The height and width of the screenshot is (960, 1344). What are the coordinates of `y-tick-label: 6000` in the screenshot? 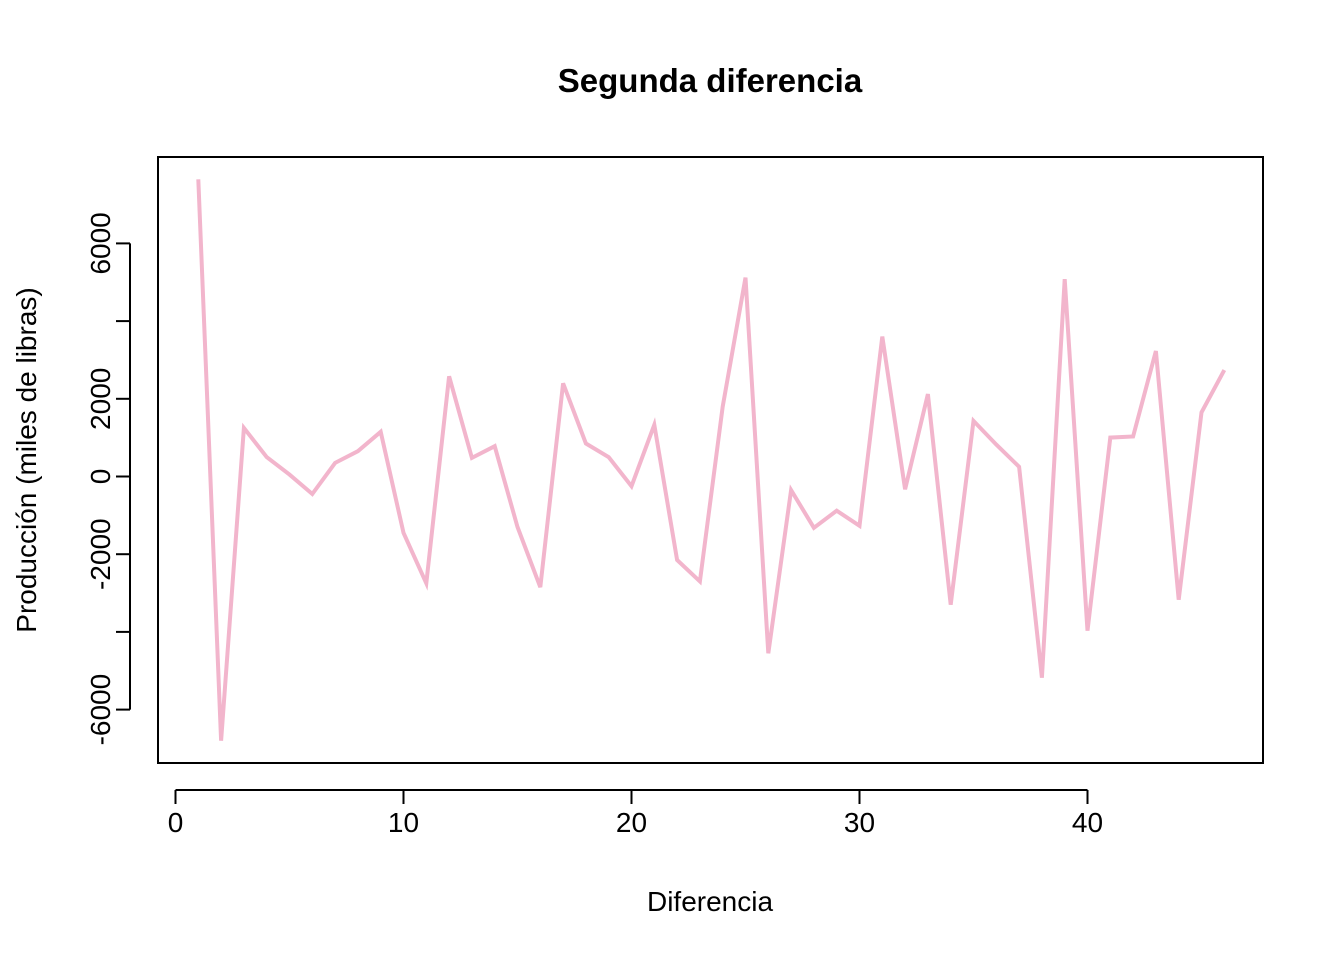 It's located at (100, 243).